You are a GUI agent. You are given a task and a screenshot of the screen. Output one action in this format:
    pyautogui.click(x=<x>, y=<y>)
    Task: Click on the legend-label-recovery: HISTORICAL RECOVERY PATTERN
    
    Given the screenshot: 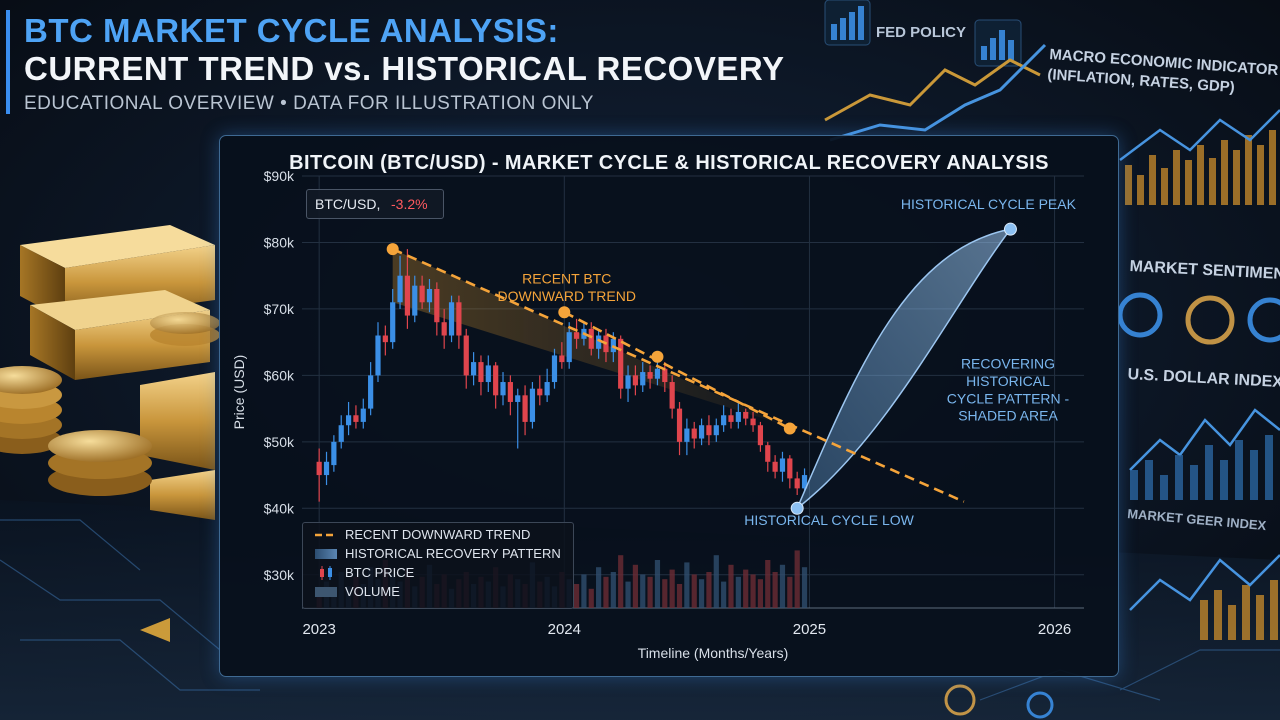 What is the action you would take?
    pyautogui.click(x=453, y=553)
    